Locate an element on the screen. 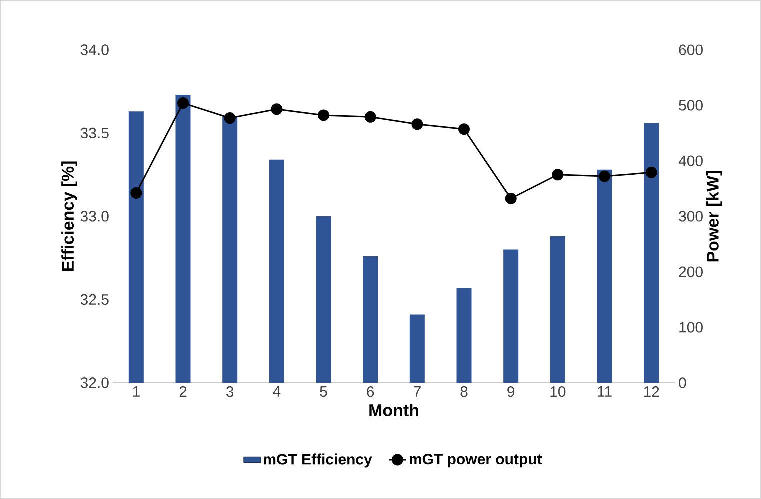 The width and height of the screenshot is (761, 499). x-tick-label: 7 is located at coordinates (417, 391).